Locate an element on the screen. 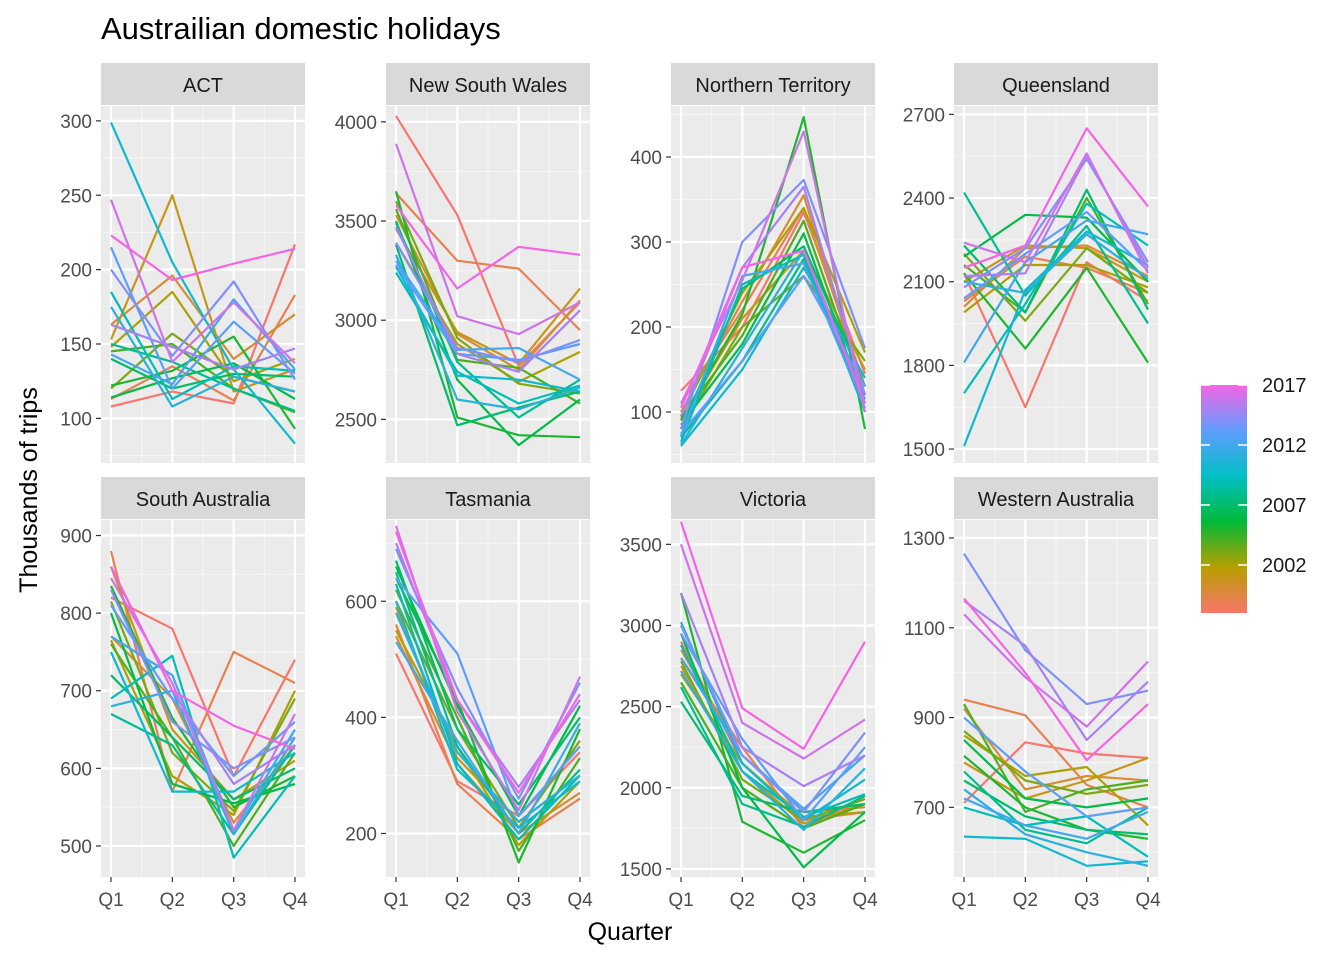 Image resolution: width=1344 pixels, height=960 pixels. x-tick-label: Q1 is located at coordinates (395, 900).